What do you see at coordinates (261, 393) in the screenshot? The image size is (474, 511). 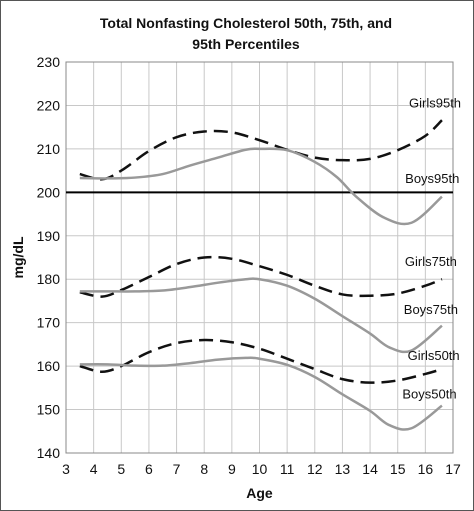 I see `series-line-boys50th` at bounding box center [261, 393].